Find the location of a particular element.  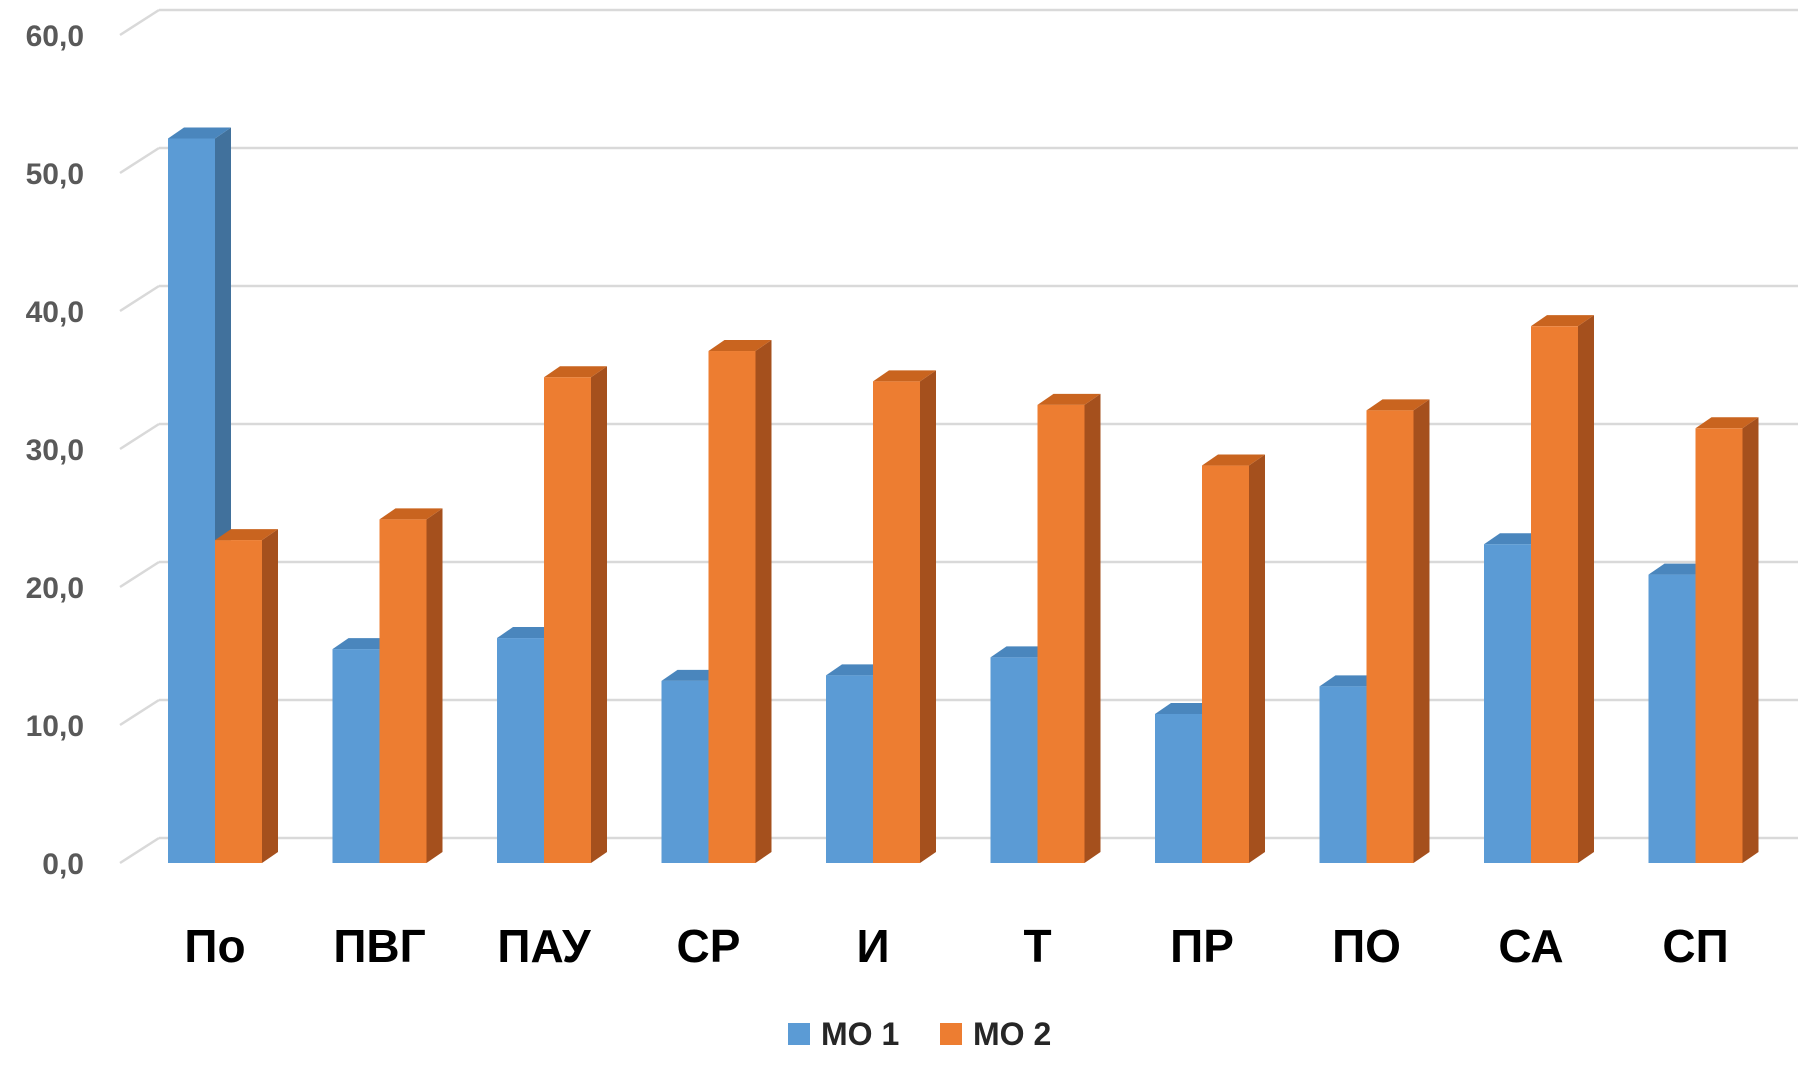

x-tick-label: ПАУ is located at coordinates (544, 946).